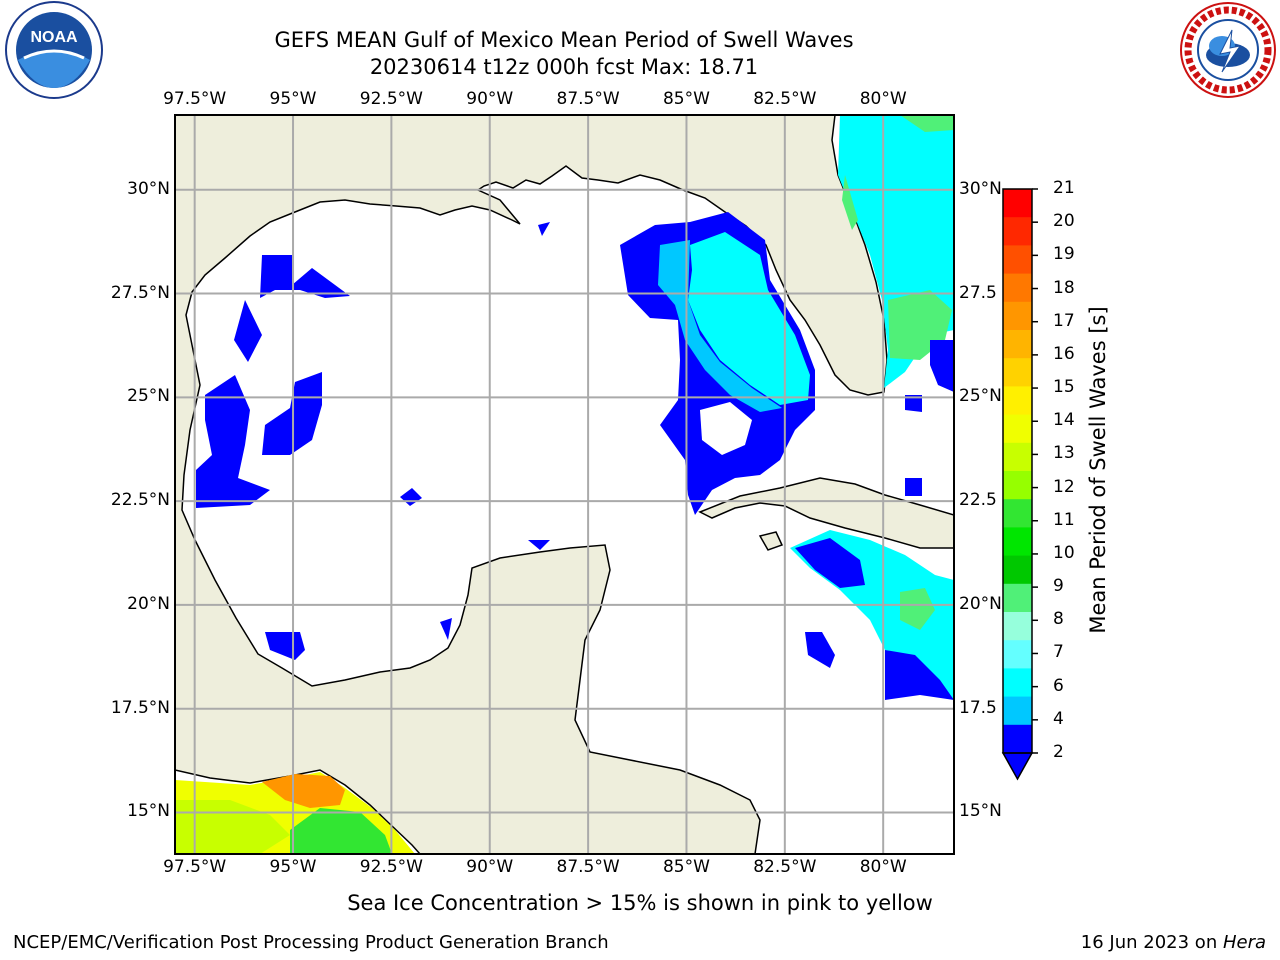 The height and width of the screenshot is (960, 1280). What do you see at coordinates (232, 827) in the screenshot?
I see `pacific-swell-lime` at bounding box center [232, 827].